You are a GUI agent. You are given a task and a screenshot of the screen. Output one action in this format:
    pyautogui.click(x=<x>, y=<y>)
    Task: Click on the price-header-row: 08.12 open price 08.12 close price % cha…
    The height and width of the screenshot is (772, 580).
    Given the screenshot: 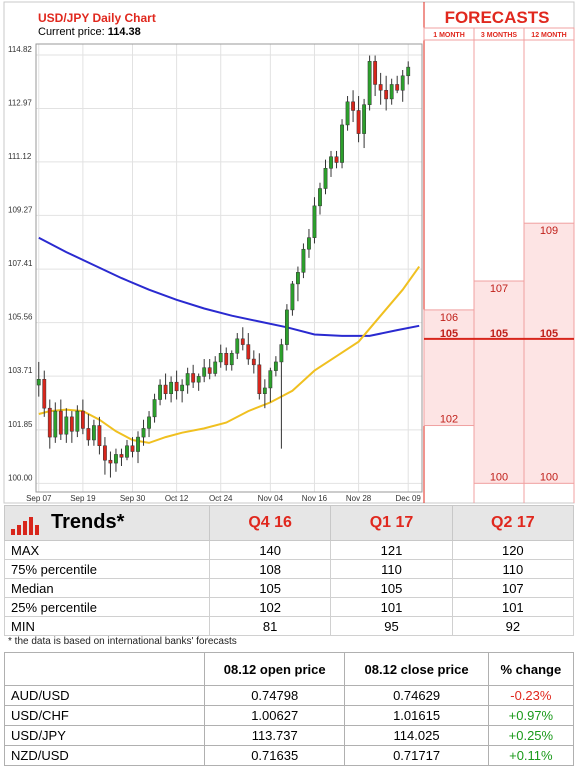 What is the action you would take?
    pyautogui.click(x=289, y=669)
    